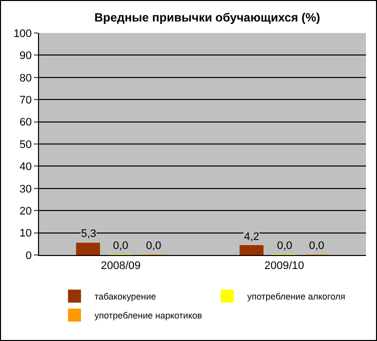  What do you see at coordinates (284, 266) in the screenshot?
I see `x-tick-label: 2009/10` at bounding box center [284, 266].